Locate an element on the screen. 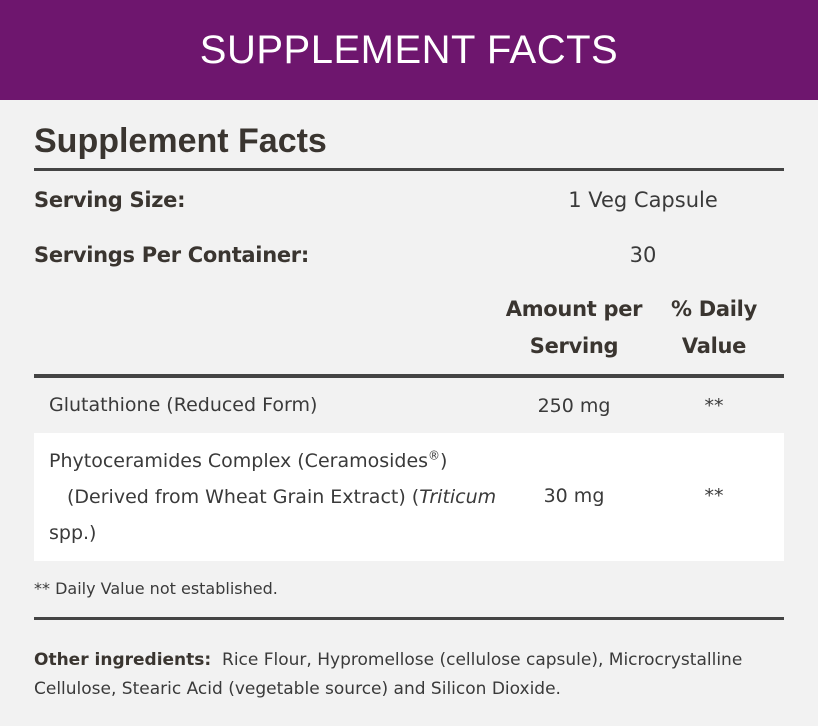  table-row: Glutathione (Reduced Form) 250 mg ** is located at coordinates (409, 405).